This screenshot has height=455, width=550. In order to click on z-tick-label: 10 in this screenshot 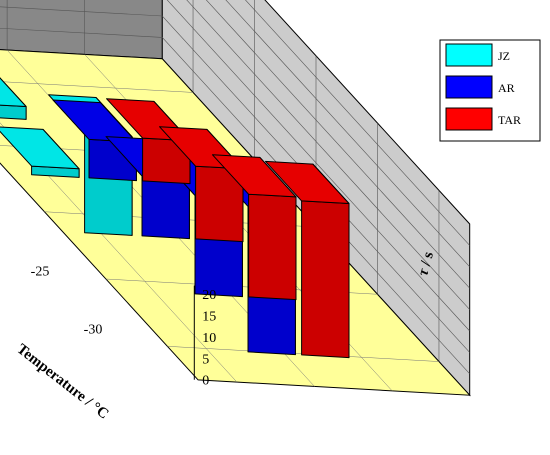, I will do `click(209, 338)`.